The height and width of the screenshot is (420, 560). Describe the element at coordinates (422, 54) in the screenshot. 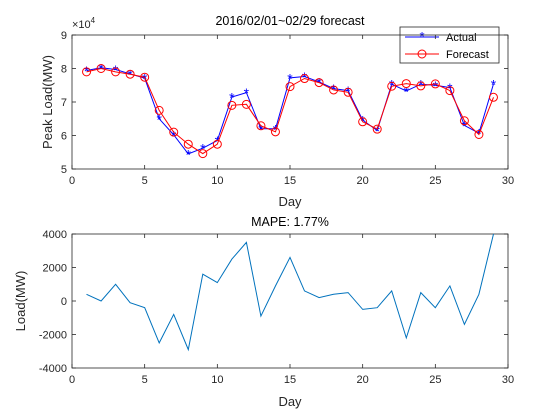

I see `legend-forecast-marker` at that location.